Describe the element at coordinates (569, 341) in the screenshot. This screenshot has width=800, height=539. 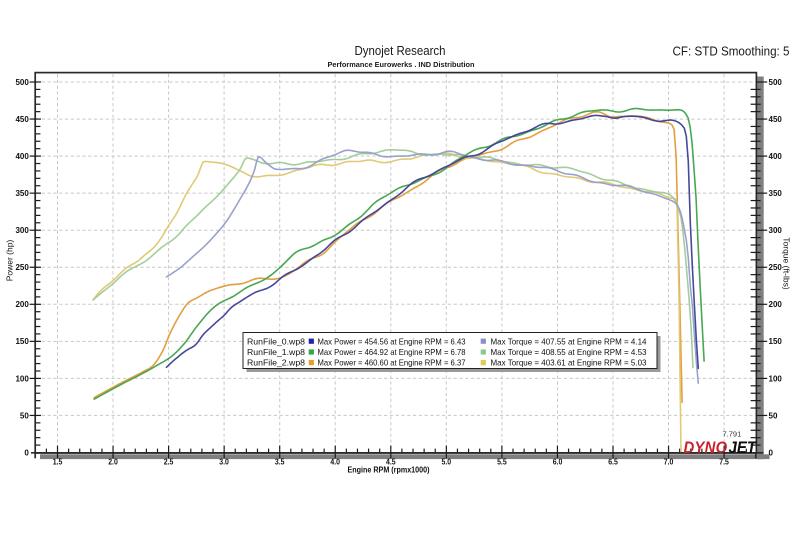
I see `svg-text:Max Torque = 407.55 at Engine: Max Torque = 407.55 at Engine RPM = 4.14` at that location.